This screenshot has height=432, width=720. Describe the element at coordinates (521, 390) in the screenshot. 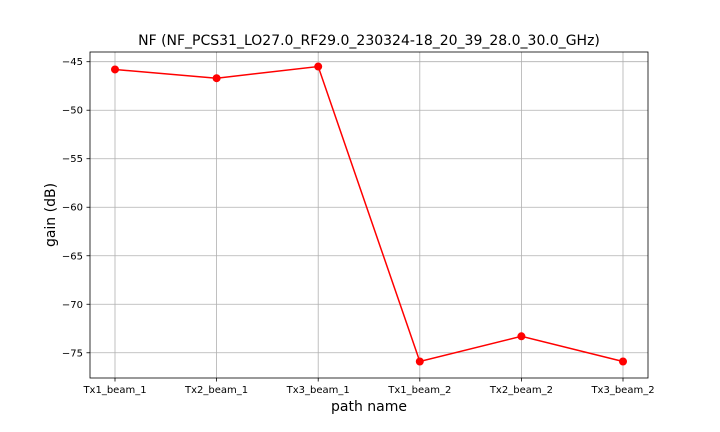

I see `x-tick-label: Tx2_beam_2` at that location.